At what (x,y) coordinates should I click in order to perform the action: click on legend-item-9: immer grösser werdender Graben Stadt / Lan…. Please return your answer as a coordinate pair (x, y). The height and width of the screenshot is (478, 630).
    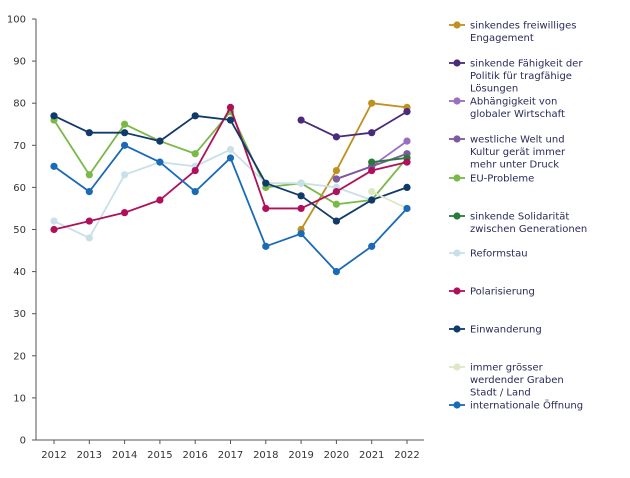
    Looking at the image, I should click on (506, 381).